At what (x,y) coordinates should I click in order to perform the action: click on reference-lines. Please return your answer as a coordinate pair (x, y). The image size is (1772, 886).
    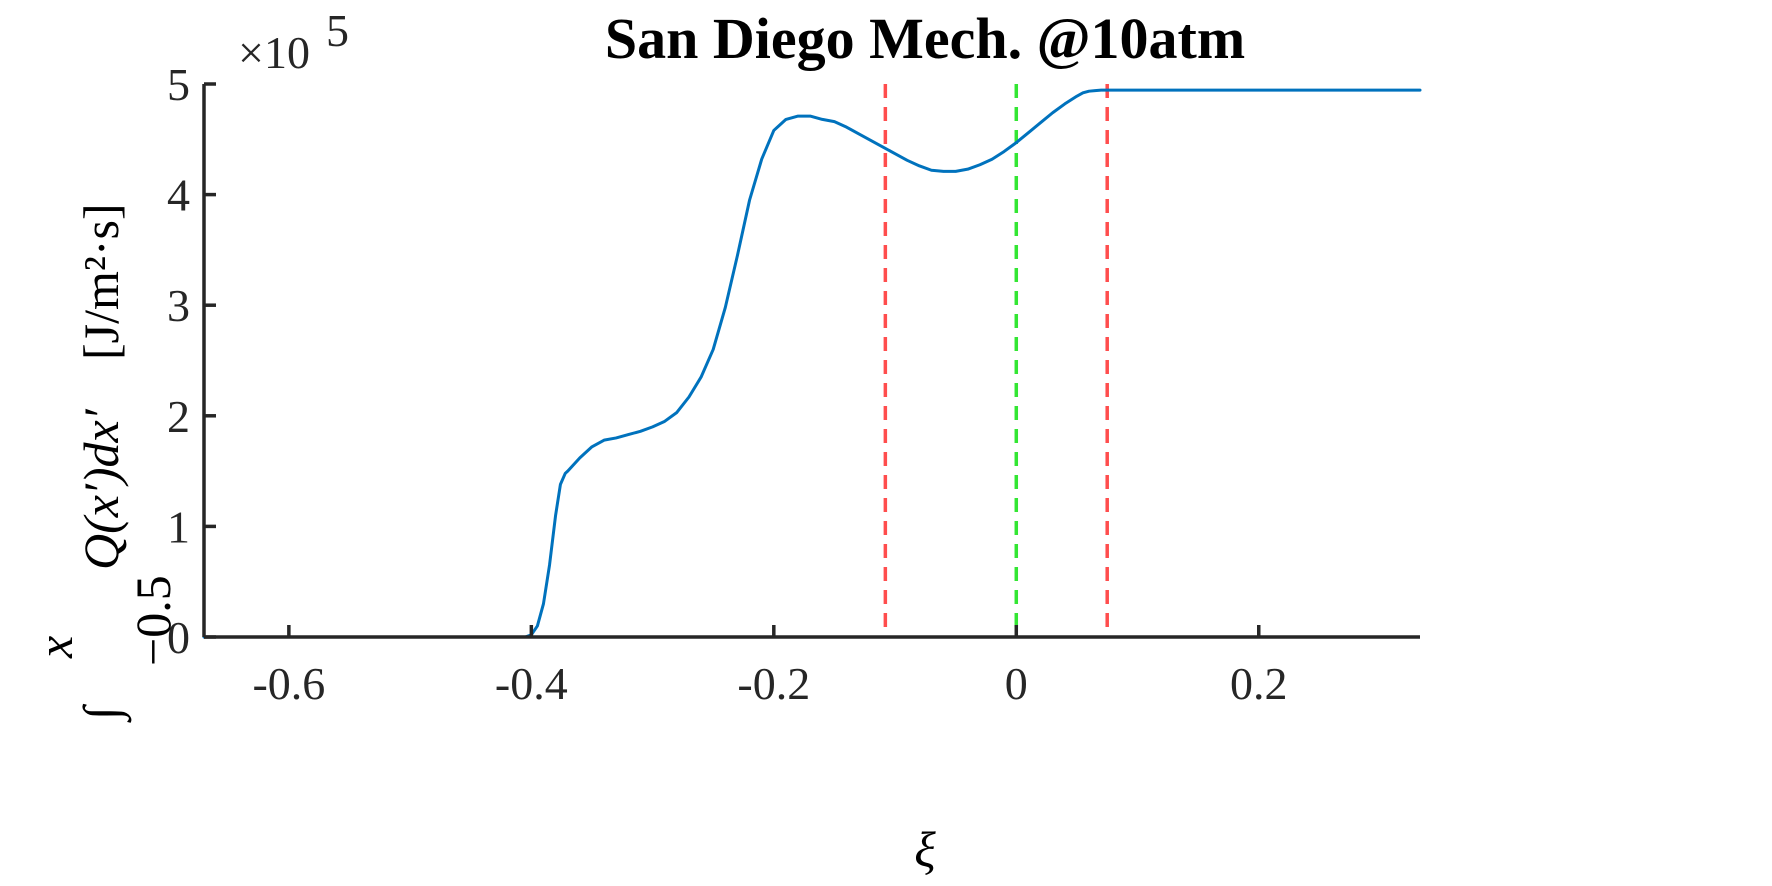
    Looking at the image, I should click on (996, 360).